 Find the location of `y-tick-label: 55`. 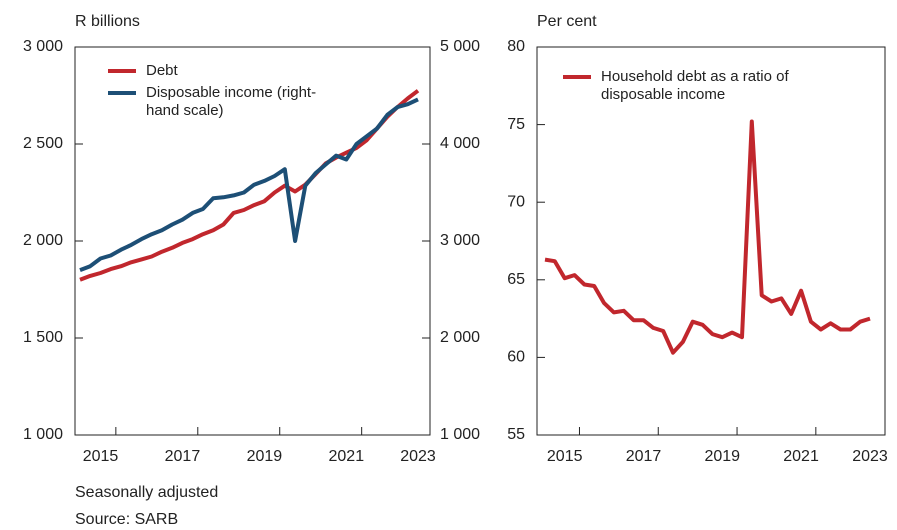

y-tick-label: 55 is located at coordinates (516, 434).